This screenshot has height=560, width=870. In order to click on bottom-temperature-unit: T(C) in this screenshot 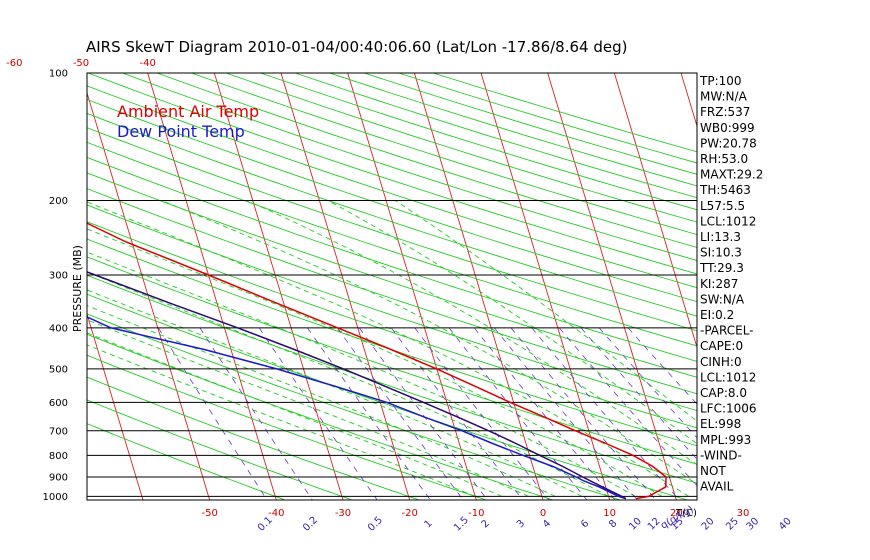, I will do `click(686, 513)`.